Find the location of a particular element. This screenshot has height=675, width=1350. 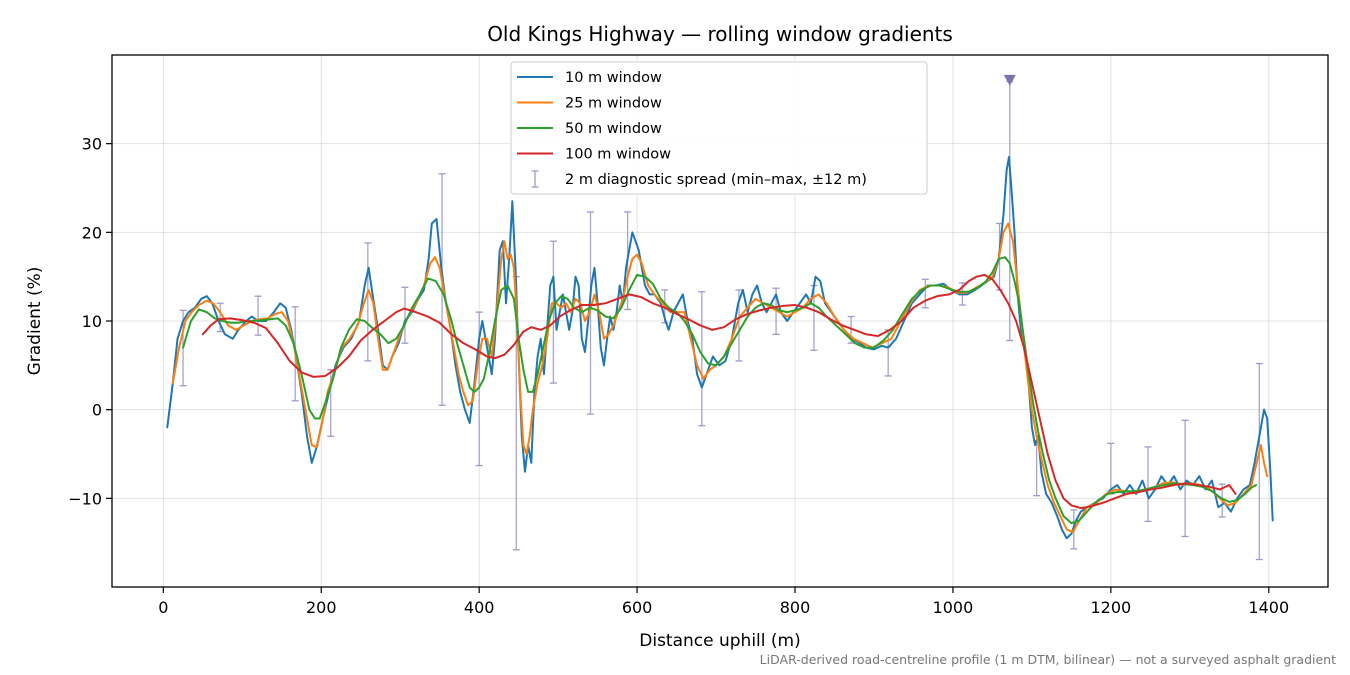

y-tick-label: 10 is located at coordinates (92, 321).